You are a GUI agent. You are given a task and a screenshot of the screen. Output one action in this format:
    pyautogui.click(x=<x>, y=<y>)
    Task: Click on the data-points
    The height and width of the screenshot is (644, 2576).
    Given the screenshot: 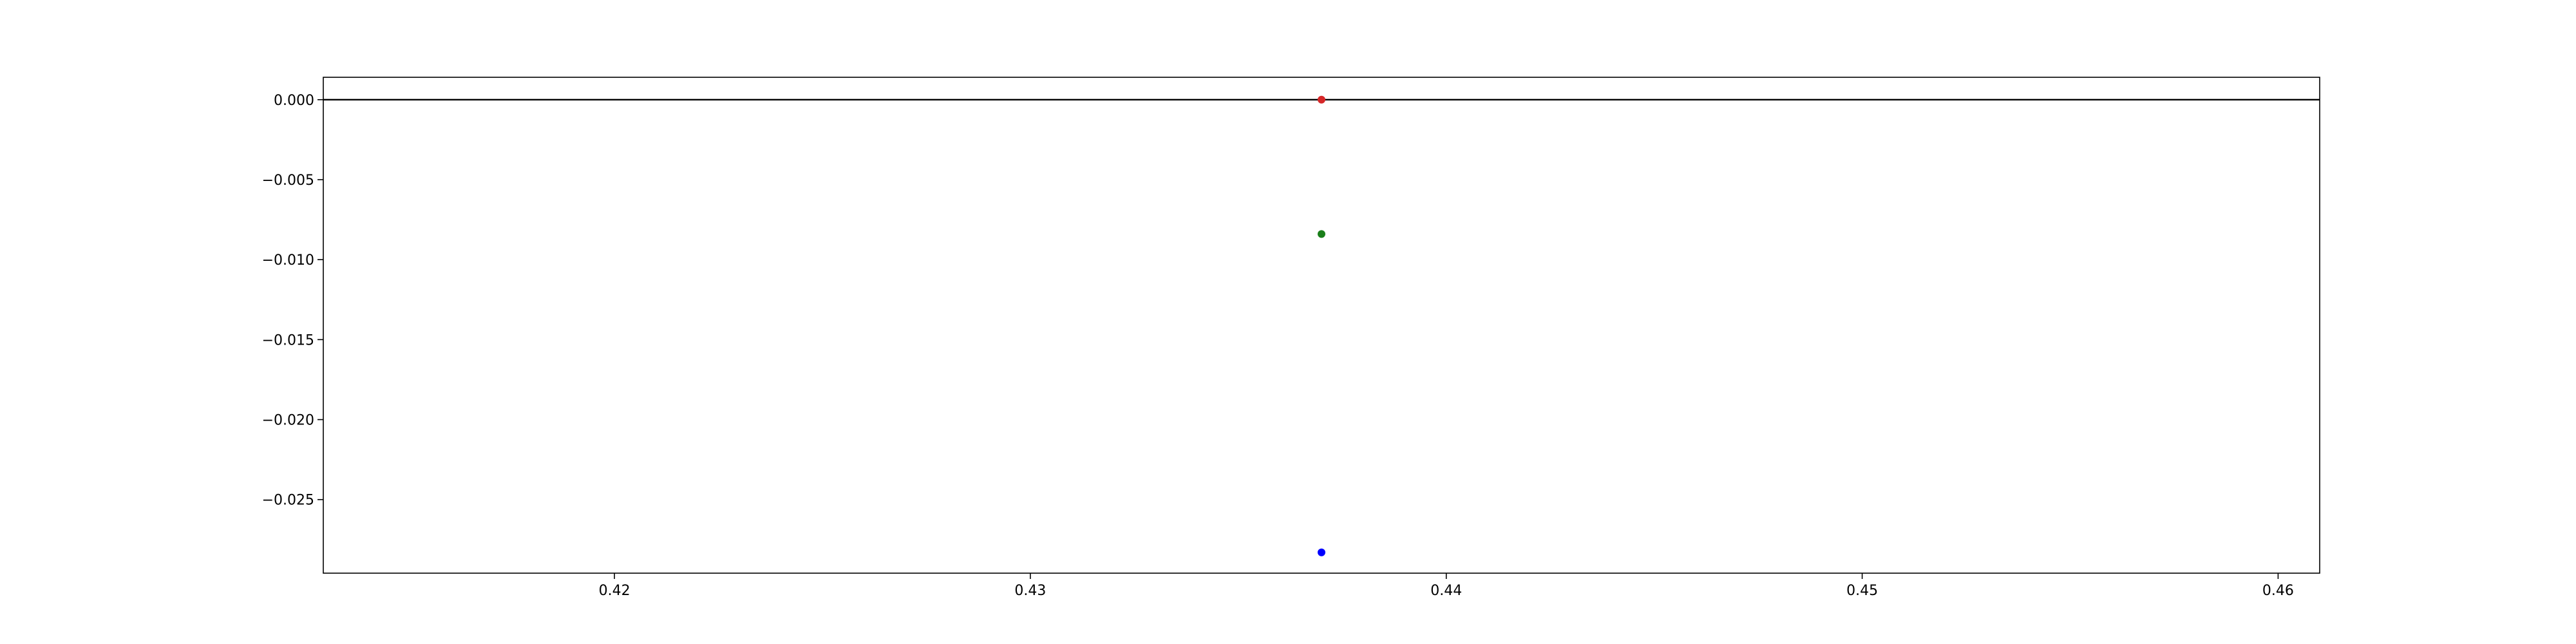 What is the action you would take?
    pyautogui.click(x=1321, y=326)
    